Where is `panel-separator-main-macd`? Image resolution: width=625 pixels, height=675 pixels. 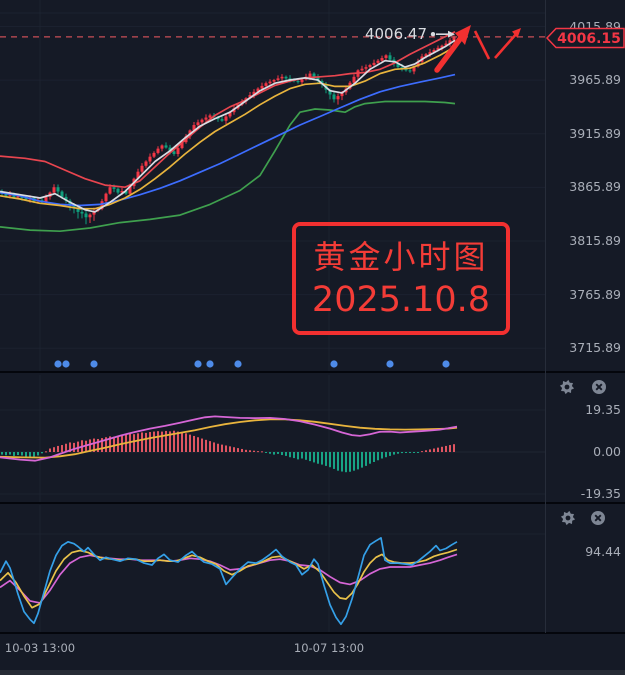 panel-separator-main-macd is located at coordinates (312, 372).